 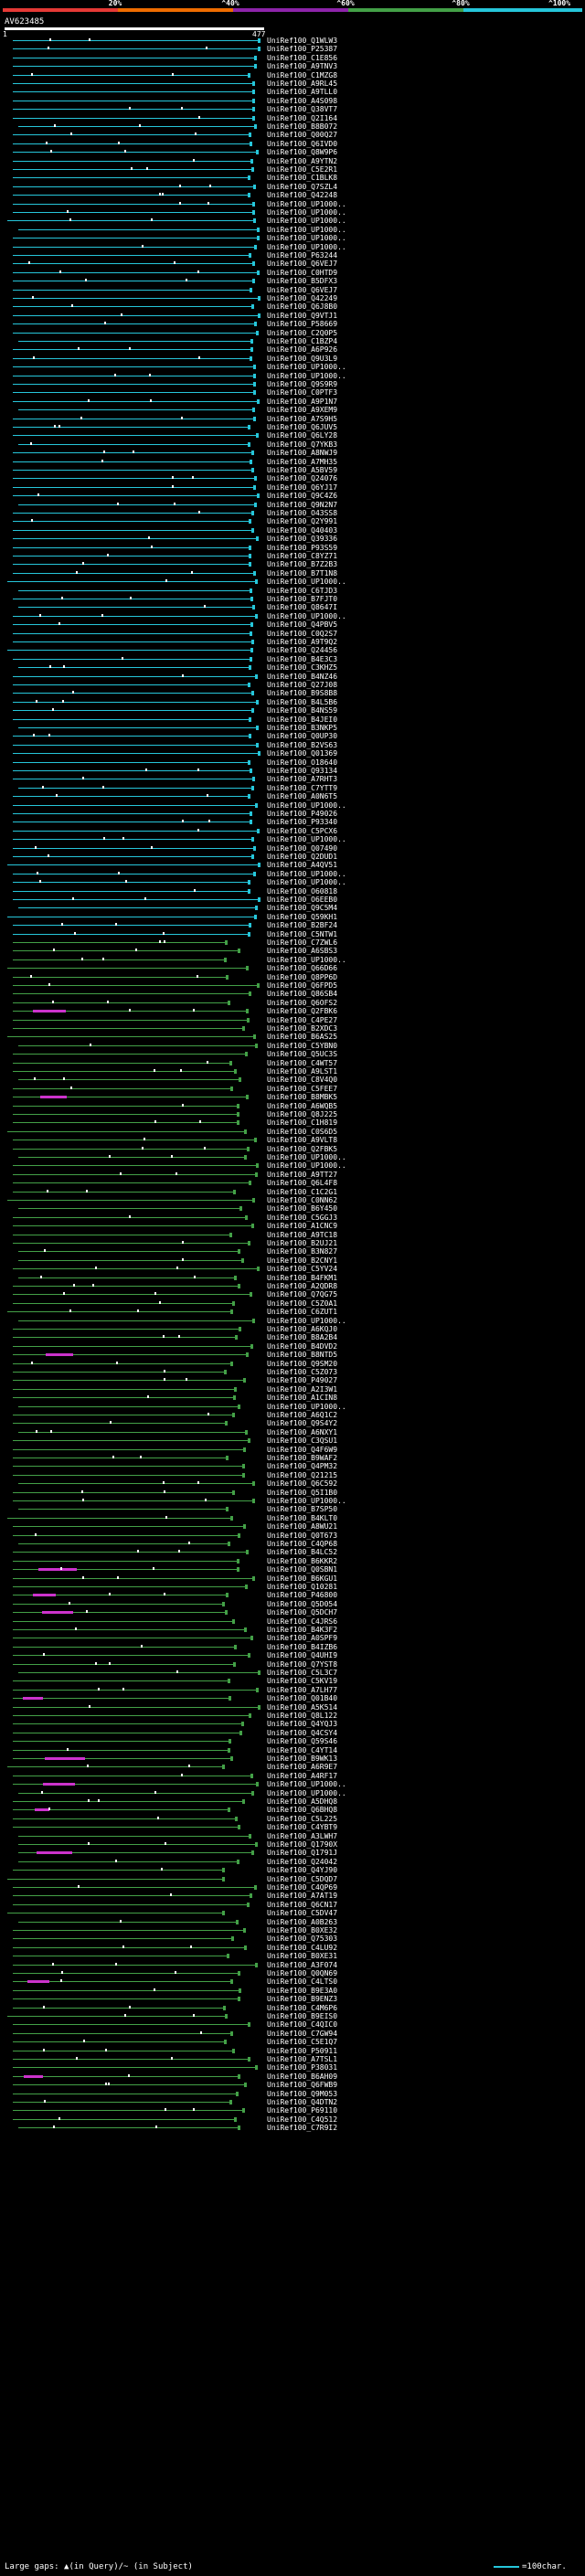 I want to click on hit-label: UniRef100_P69110, so click(x=302, y=2110).